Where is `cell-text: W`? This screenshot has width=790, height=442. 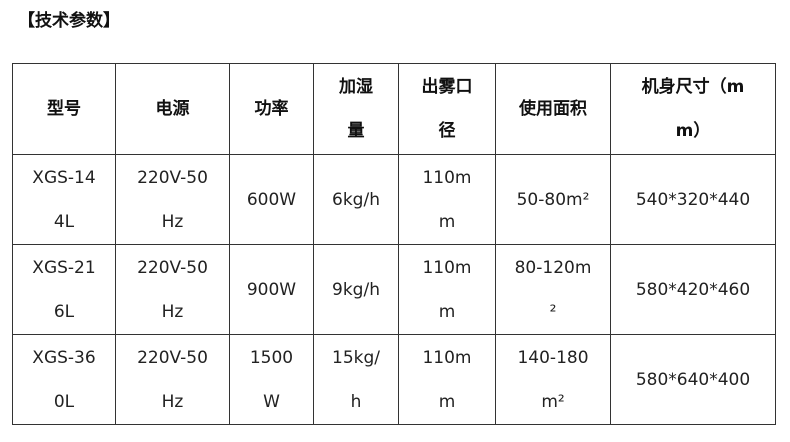 cell-text: W is located at coordinates (271, 401).